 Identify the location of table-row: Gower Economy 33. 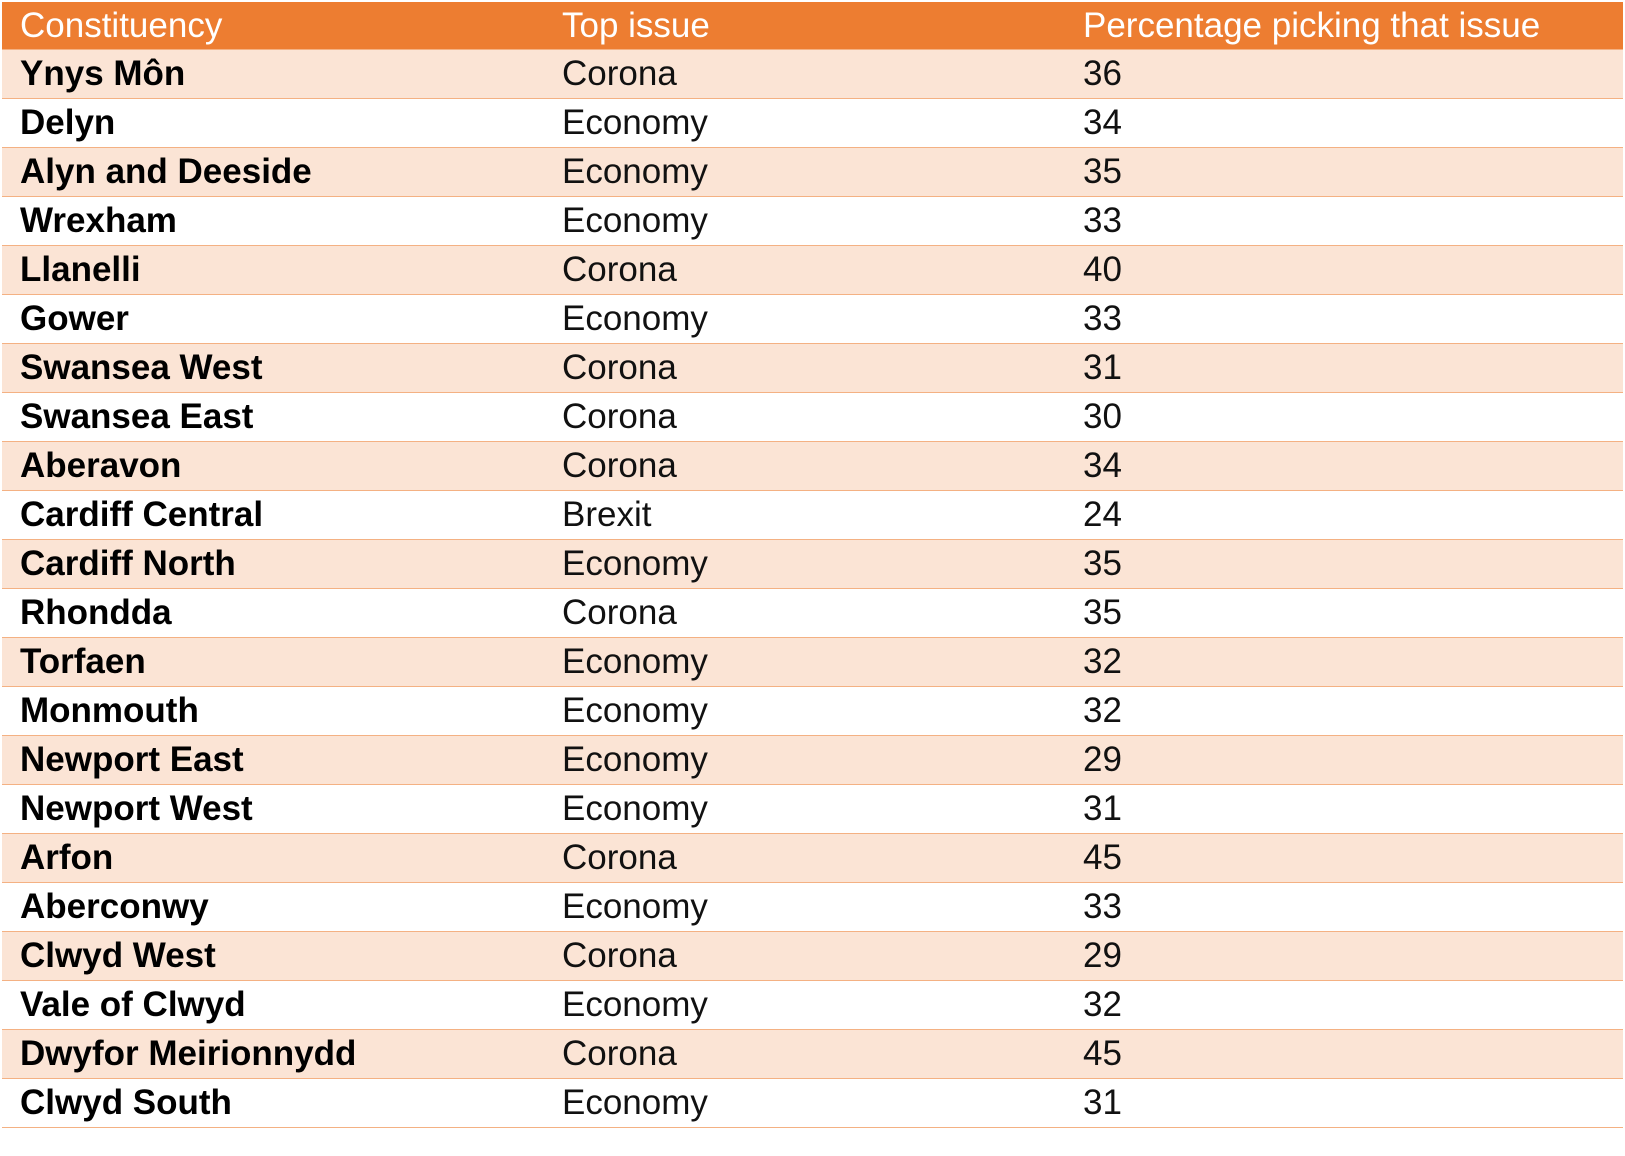
(812, 319).